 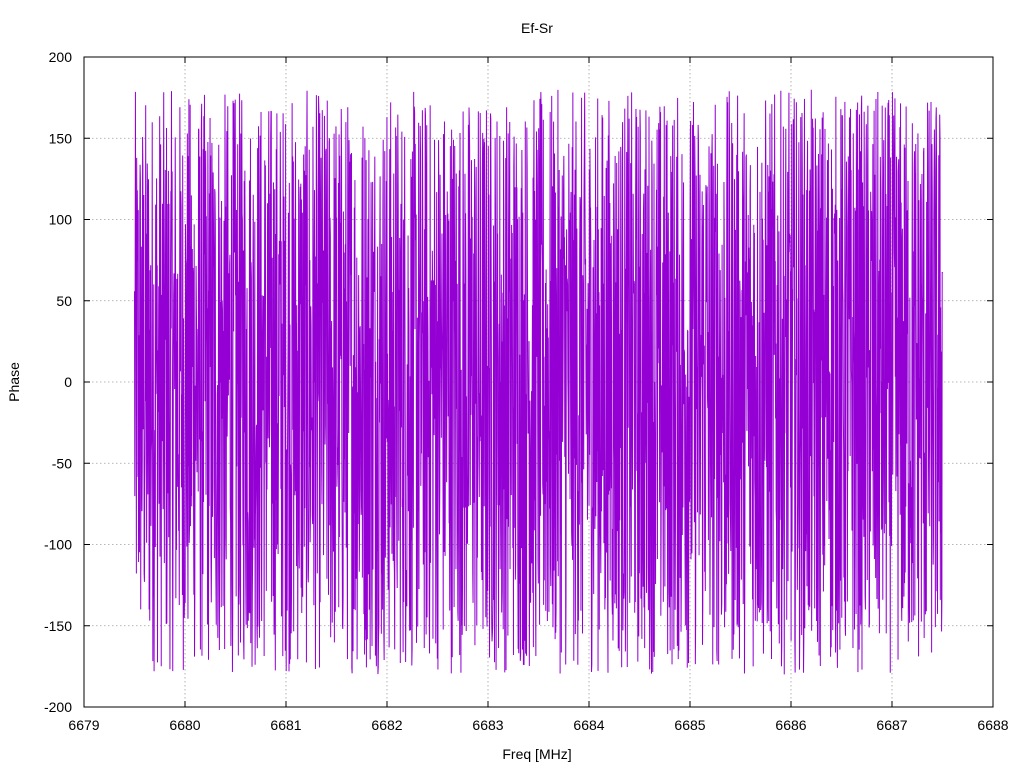 What do you see at coordinates (14, 382) in the screenshot?
I see `y-axis-label: Phase` at bounding box center [14, 382].